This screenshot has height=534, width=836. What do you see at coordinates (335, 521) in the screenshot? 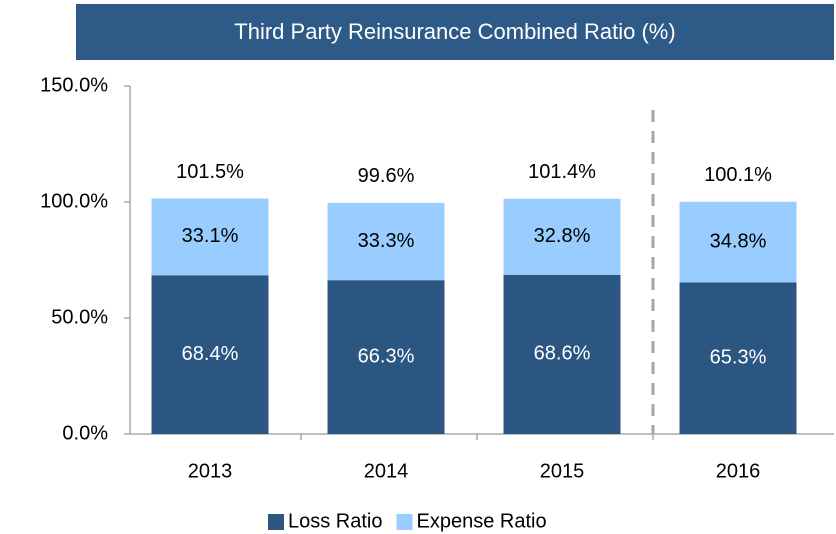
I see `legend-label: Loss Ratio` at bounding box center [335, 521].